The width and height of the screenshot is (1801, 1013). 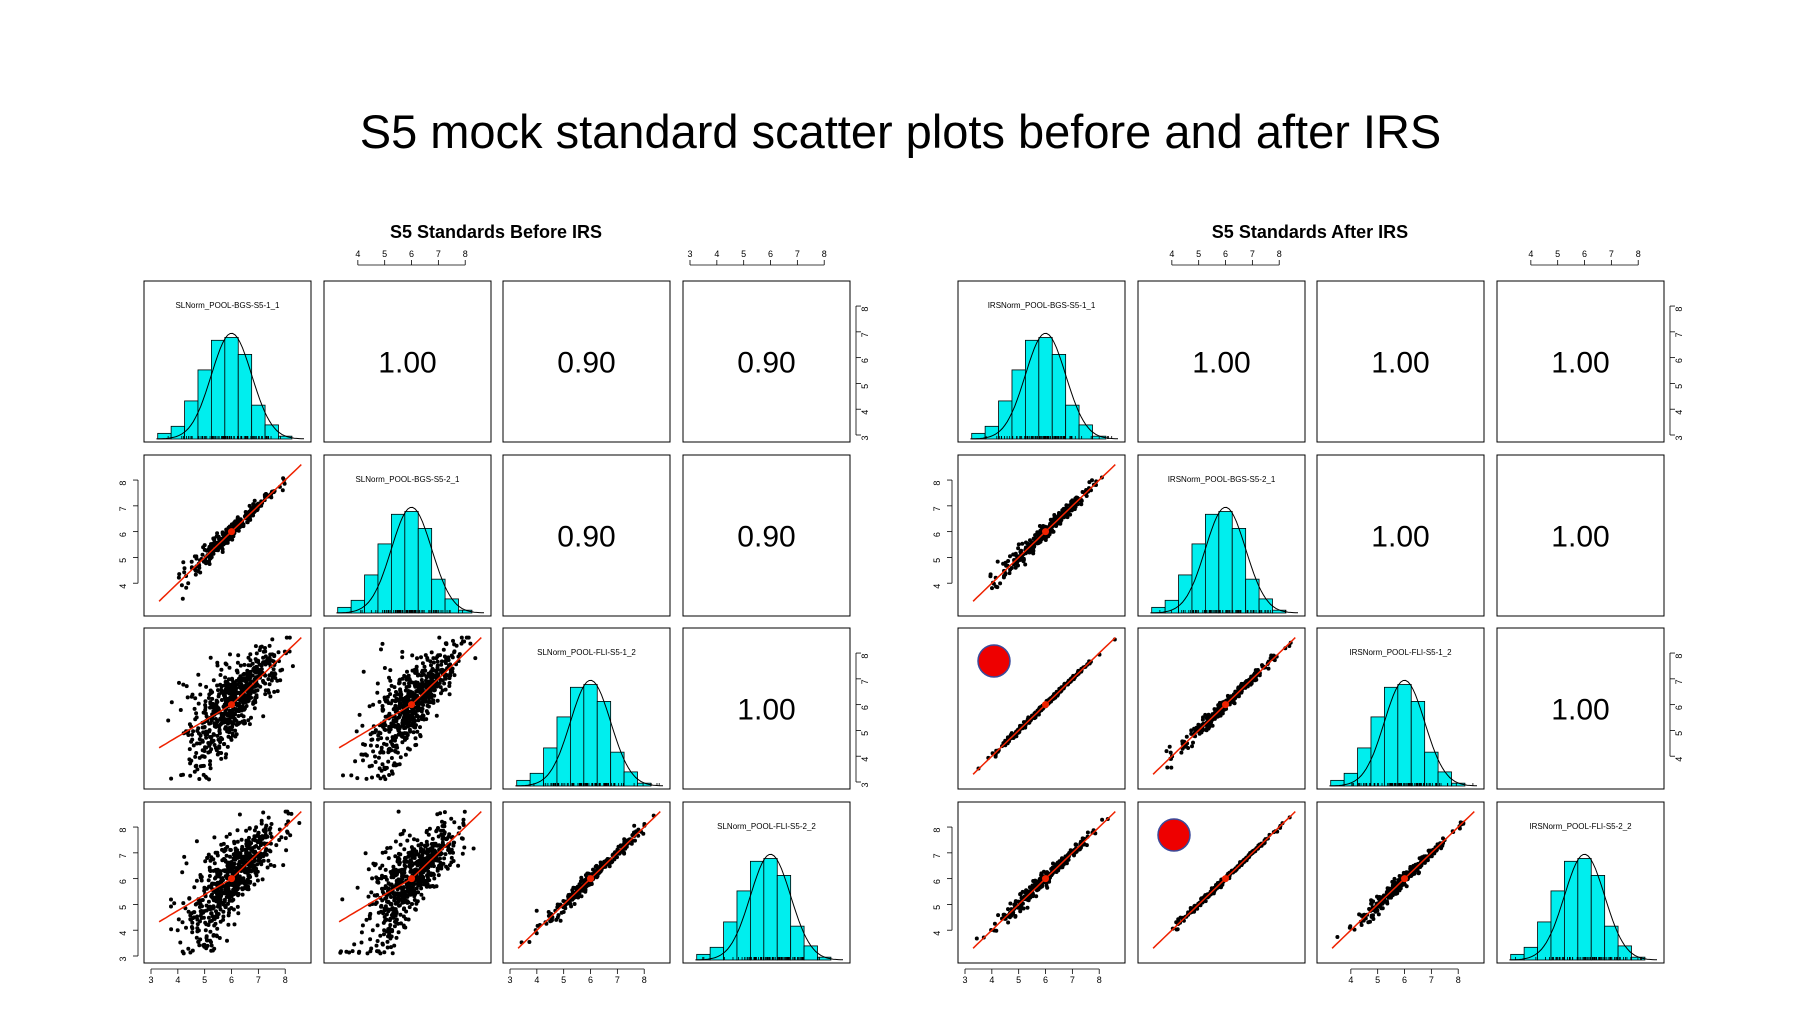 What do you see at coordinates (227, 361) in the screenshot?
I see `panel-r1-c1: SLNorm_POOL-BGS-S5-1_1` at bounding box center [227, 361].